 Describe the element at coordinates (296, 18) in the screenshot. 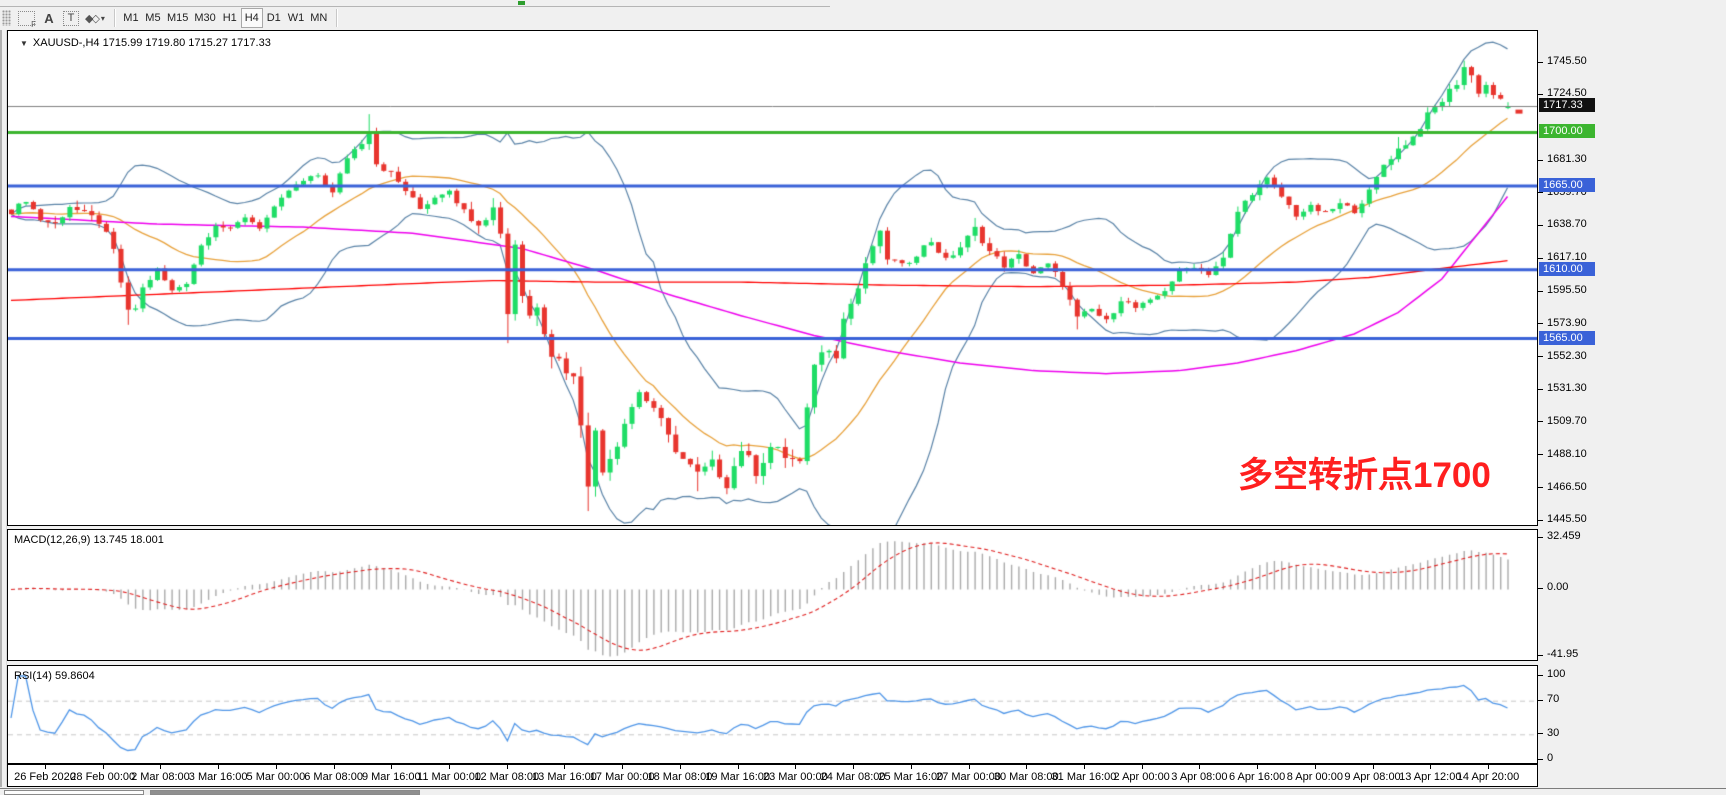

I see `timeframe-button-W1: W1` at that location.